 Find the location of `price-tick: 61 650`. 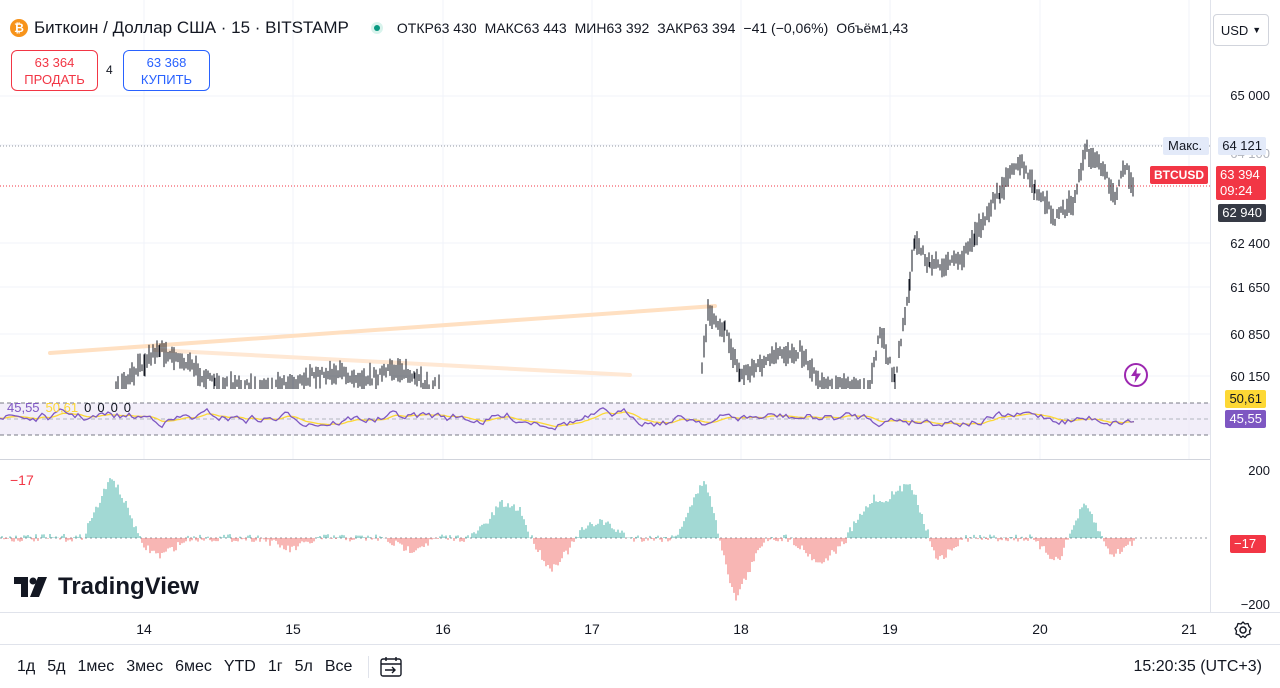

price-tick: 61 650 is located at coordinates (1250, 287).